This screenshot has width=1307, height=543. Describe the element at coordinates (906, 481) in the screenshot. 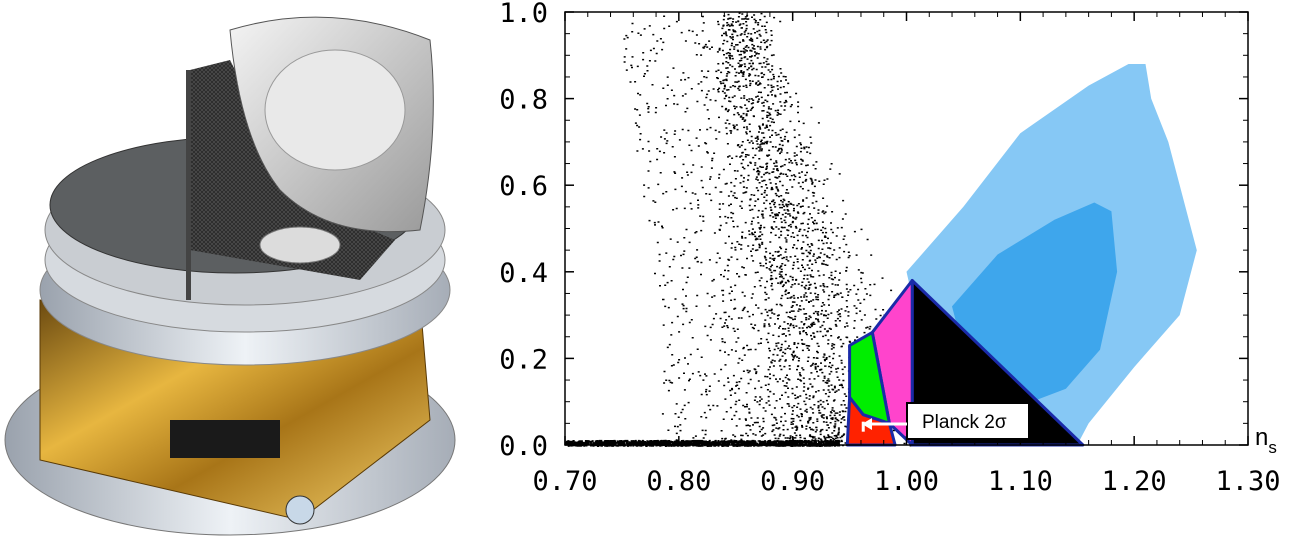

I see `x-tick-label: 1.00` at that location.